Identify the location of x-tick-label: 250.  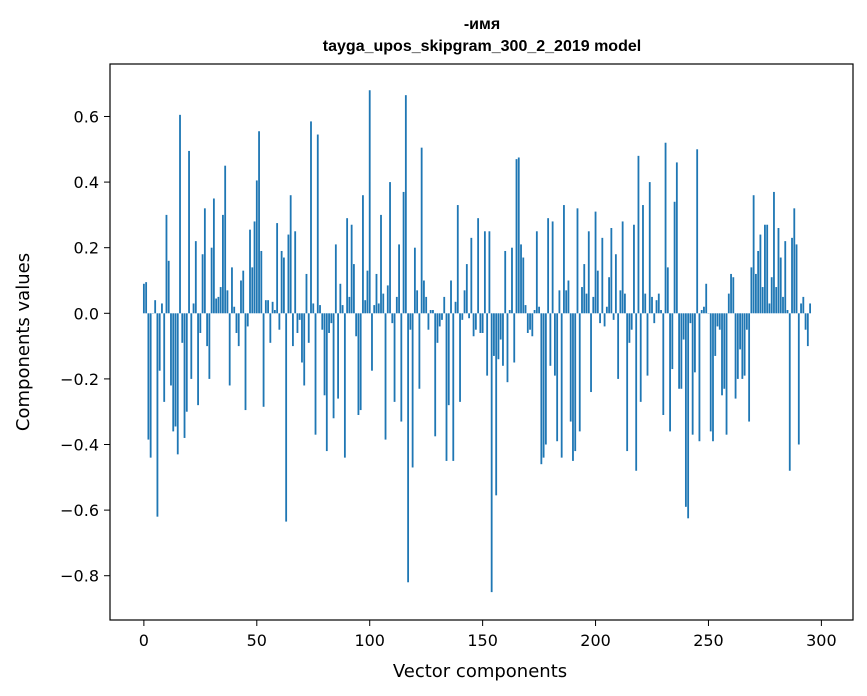
(708, 640).